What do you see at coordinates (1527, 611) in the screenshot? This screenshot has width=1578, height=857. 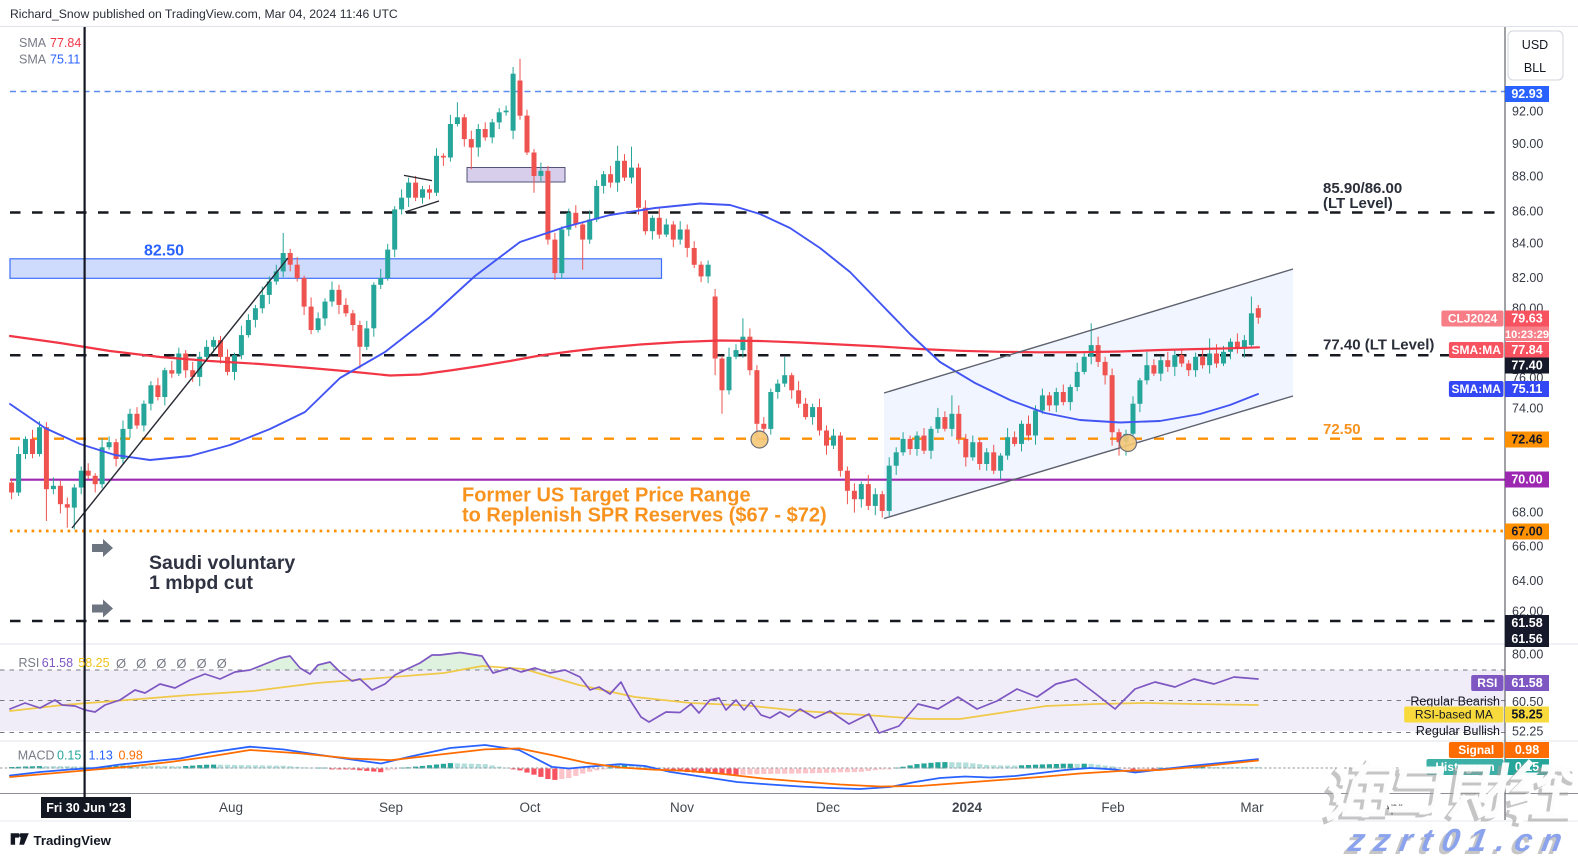 I see `svg-text: 62.00` at bounding box center [1527, 611].